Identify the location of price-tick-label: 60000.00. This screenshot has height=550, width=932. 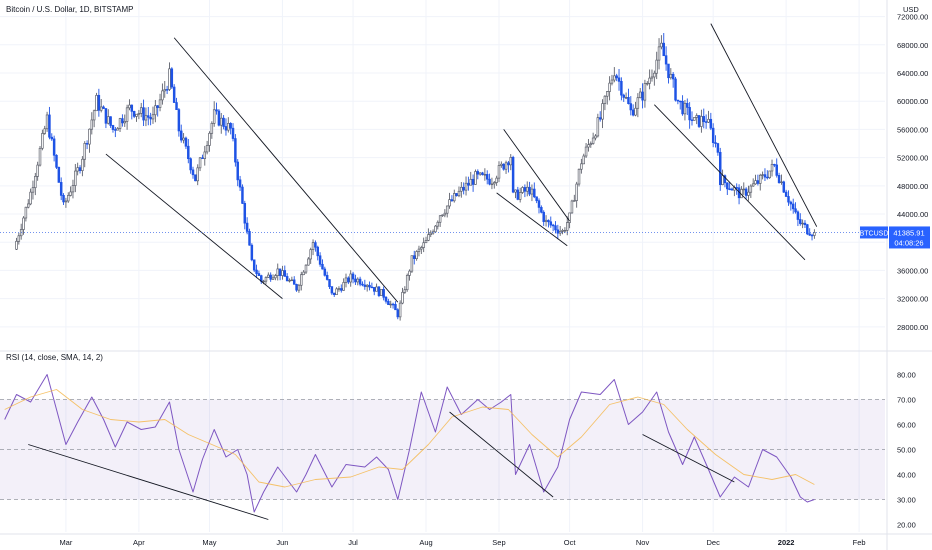
(912, 101).